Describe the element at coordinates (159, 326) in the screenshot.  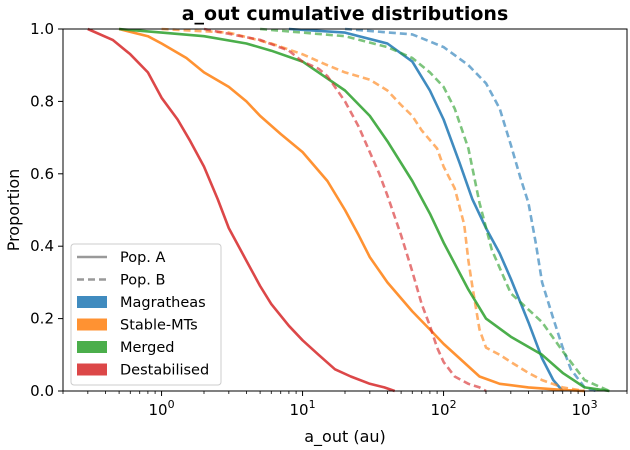
I see `legend-label: Stable-MTs` at that location.